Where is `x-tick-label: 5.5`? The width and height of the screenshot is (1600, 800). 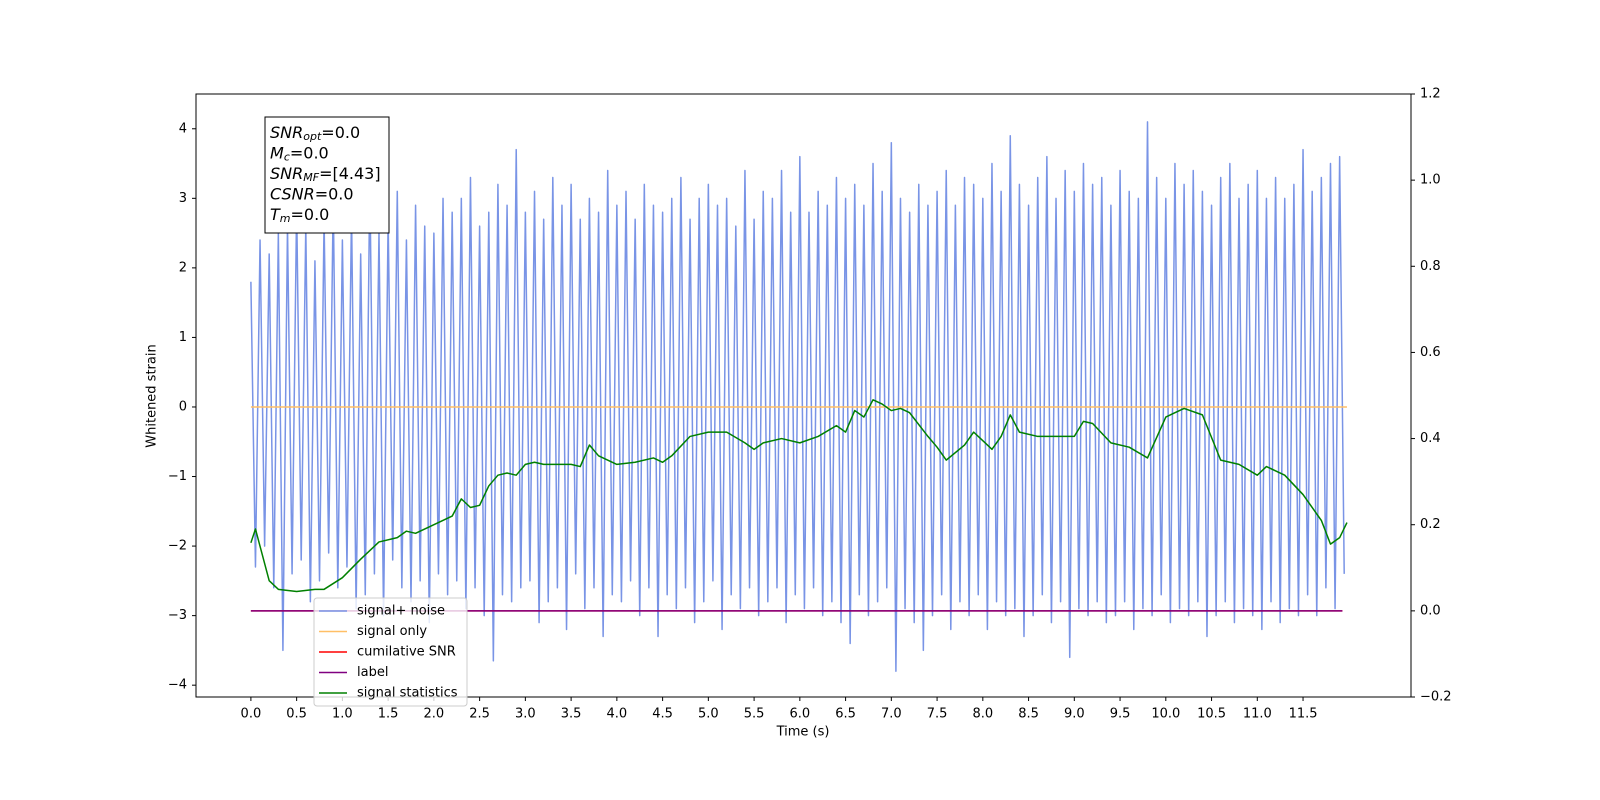 x-tick-label: 5.5 is located at coordinates (754, 714).